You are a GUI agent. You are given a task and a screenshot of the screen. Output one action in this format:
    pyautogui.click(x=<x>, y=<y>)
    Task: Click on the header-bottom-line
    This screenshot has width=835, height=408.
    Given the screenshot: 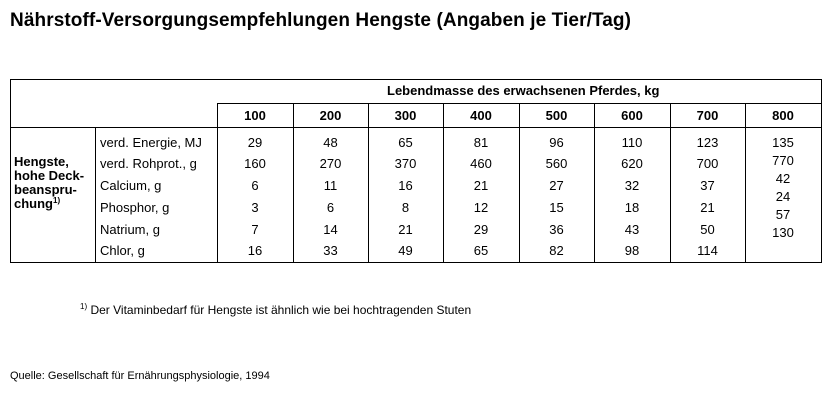 What is the action you would take?
    pyautogui.click(x=416, y=127)
    